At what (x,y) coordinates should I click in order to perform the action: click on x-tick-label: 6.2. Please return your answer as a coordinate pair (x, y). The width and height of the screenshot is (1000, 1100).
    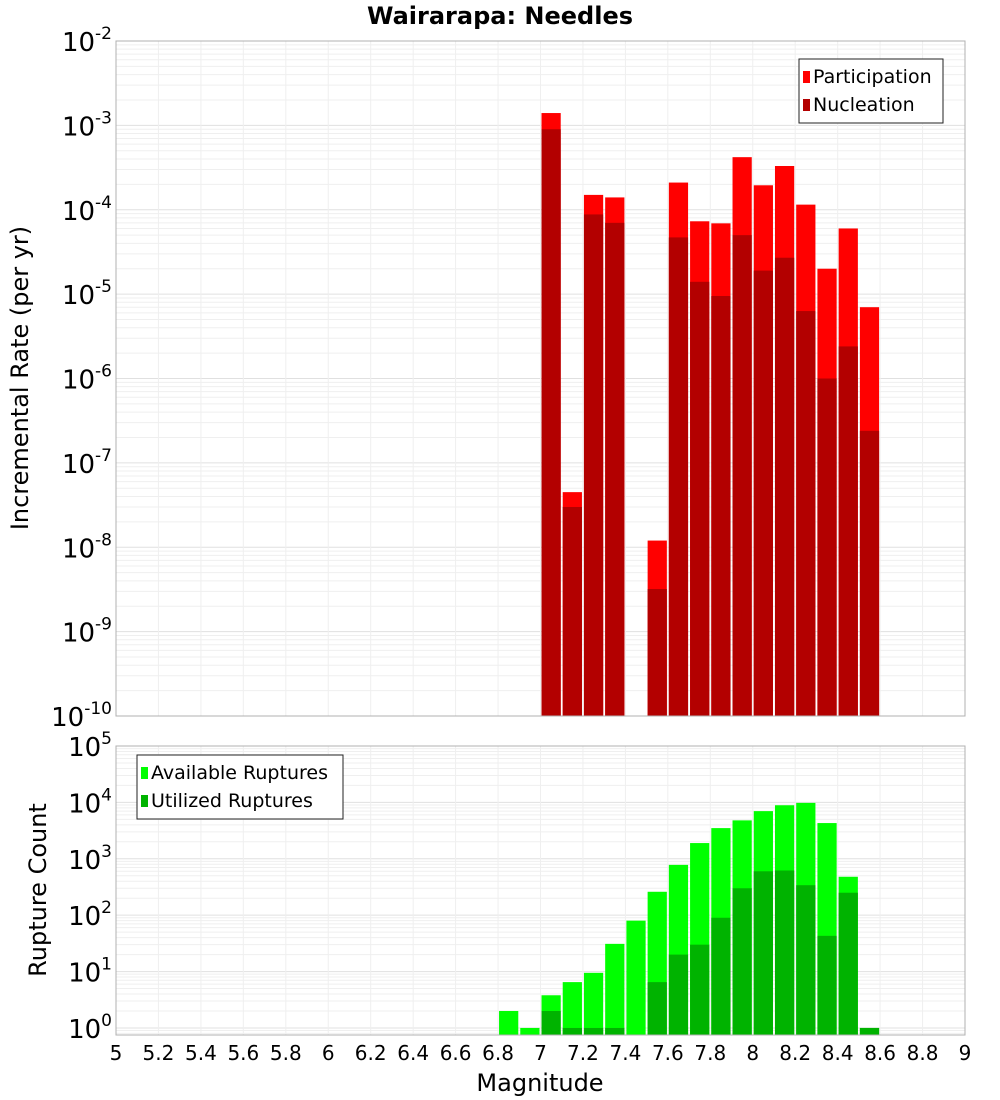
    Looking at the image, I should click on (371, 1053).